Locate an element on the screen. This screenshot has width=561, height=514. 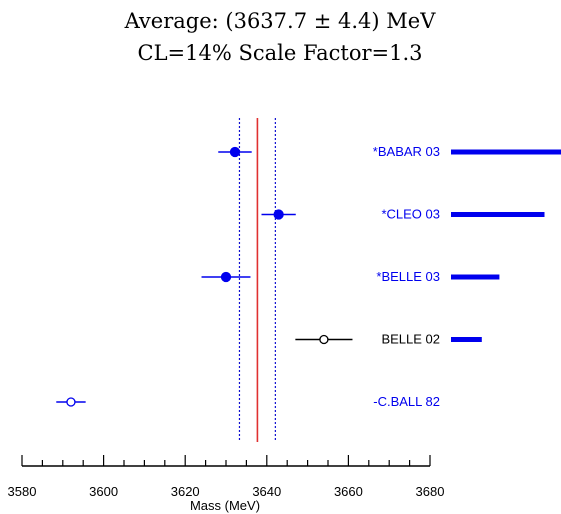
x-tick-label: 3580 is located at coordinates (22, 491).